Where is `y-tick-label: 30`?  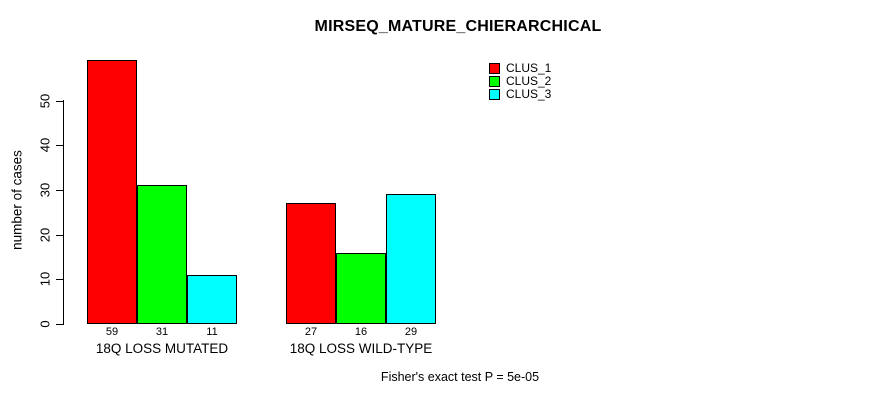 y-tick-label: 30 is located at coordinates (45, 190).